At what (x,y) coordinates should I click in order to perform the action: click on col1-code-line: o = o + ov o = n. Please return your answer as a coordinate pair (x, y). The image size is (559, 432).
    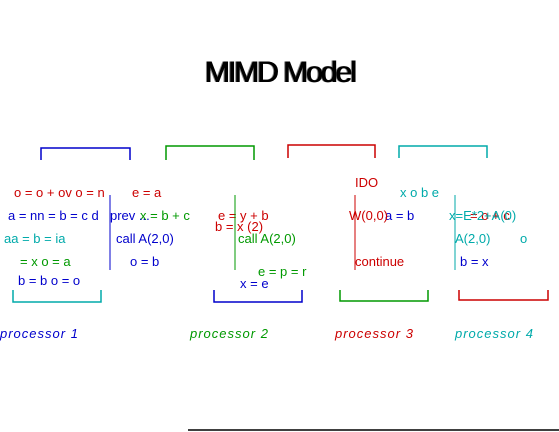
    Looking at the image, I should click on (59, 192).